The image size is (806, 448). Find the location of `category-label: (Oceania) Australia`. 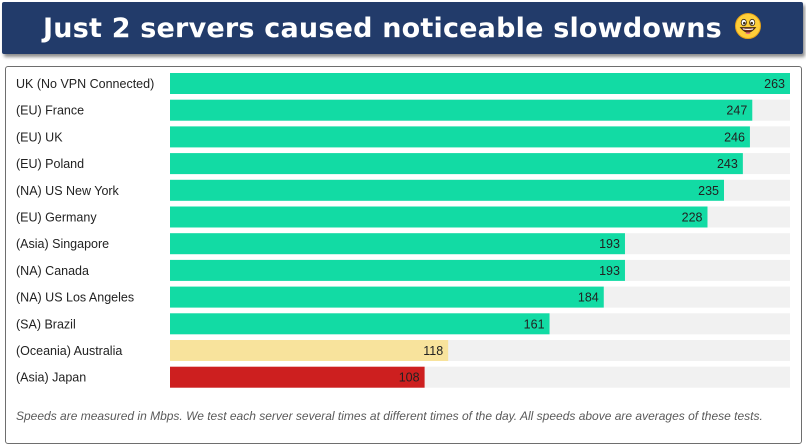

category-label: (Oceania) Australia is located at coordinates (69, 351).